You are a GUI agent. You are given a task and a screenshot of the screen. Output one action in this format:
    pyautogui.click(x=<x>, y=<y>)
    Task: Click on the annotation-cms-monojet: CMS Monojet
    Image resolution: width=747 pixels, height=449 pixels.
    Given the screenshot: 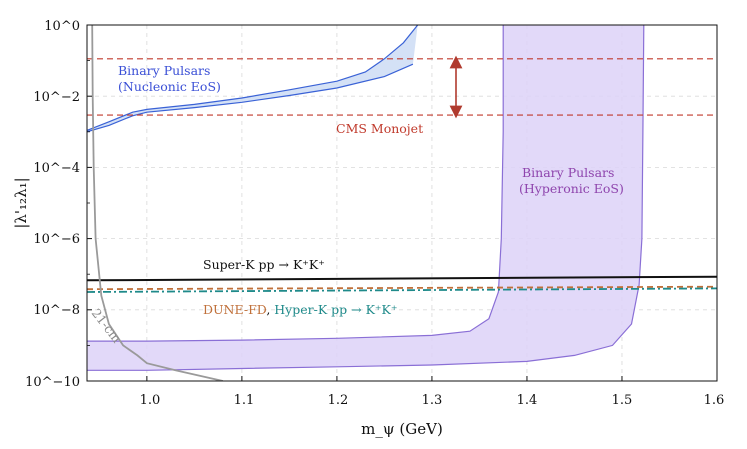 What is the action you would take?
    pyautogui.click(x=379, y=128)
    